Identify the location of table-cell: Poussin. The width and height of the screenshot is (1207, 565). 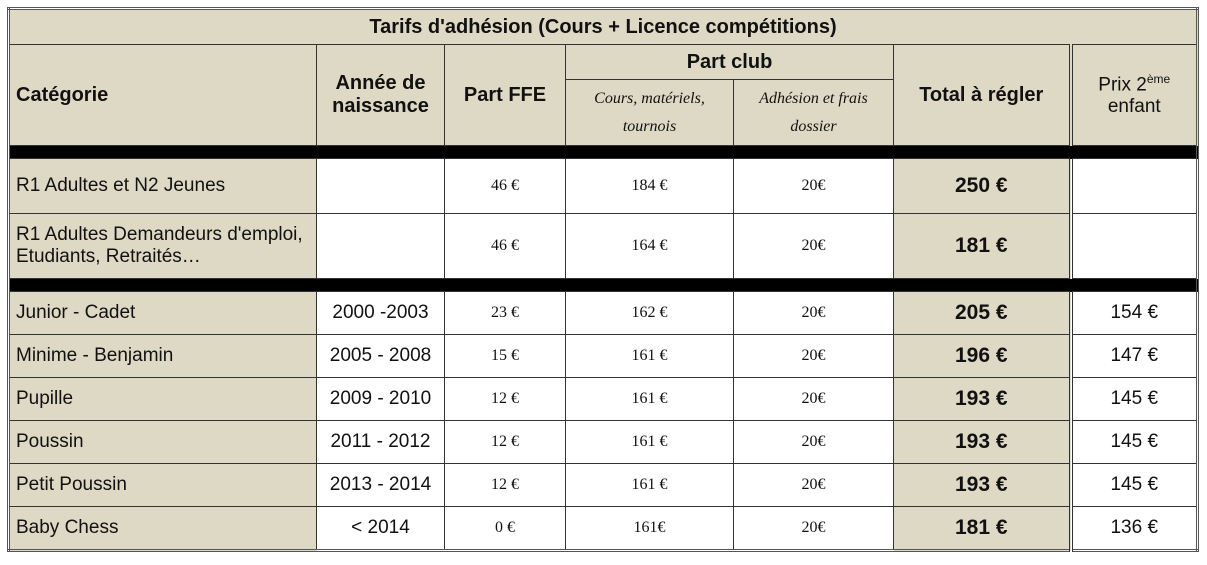
(162, 442).